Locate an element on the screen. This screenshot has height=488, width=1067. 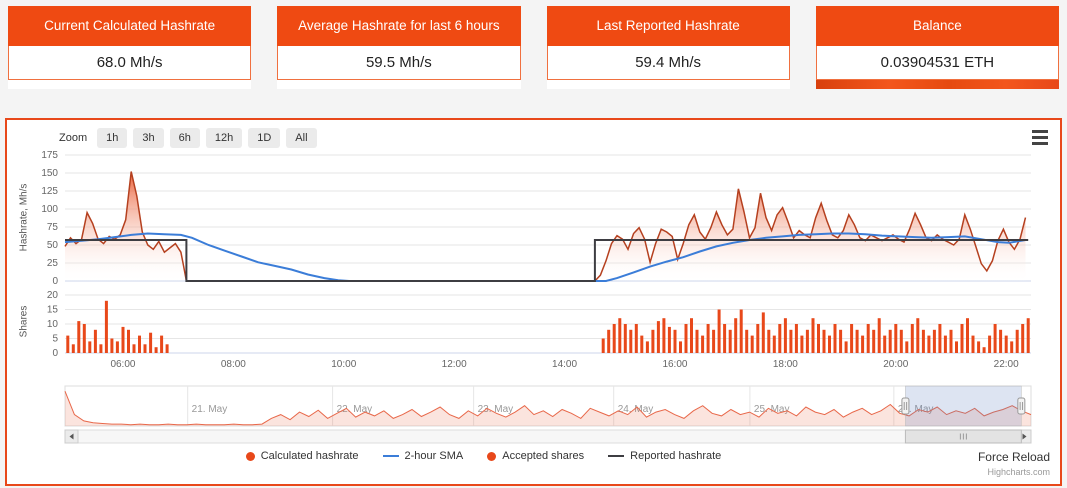
zoom-label: Zoom is located at coordinates (73, 138).